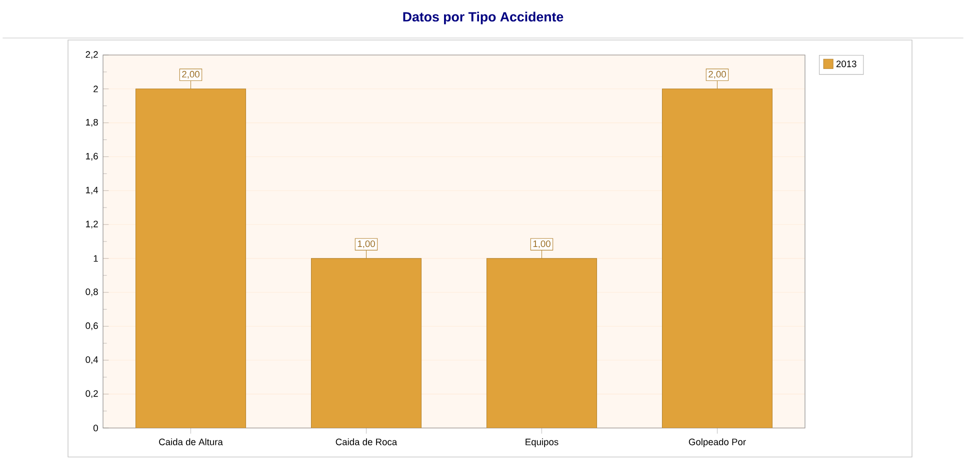  I want to click on legend-label: 2013, so click(846, 64).